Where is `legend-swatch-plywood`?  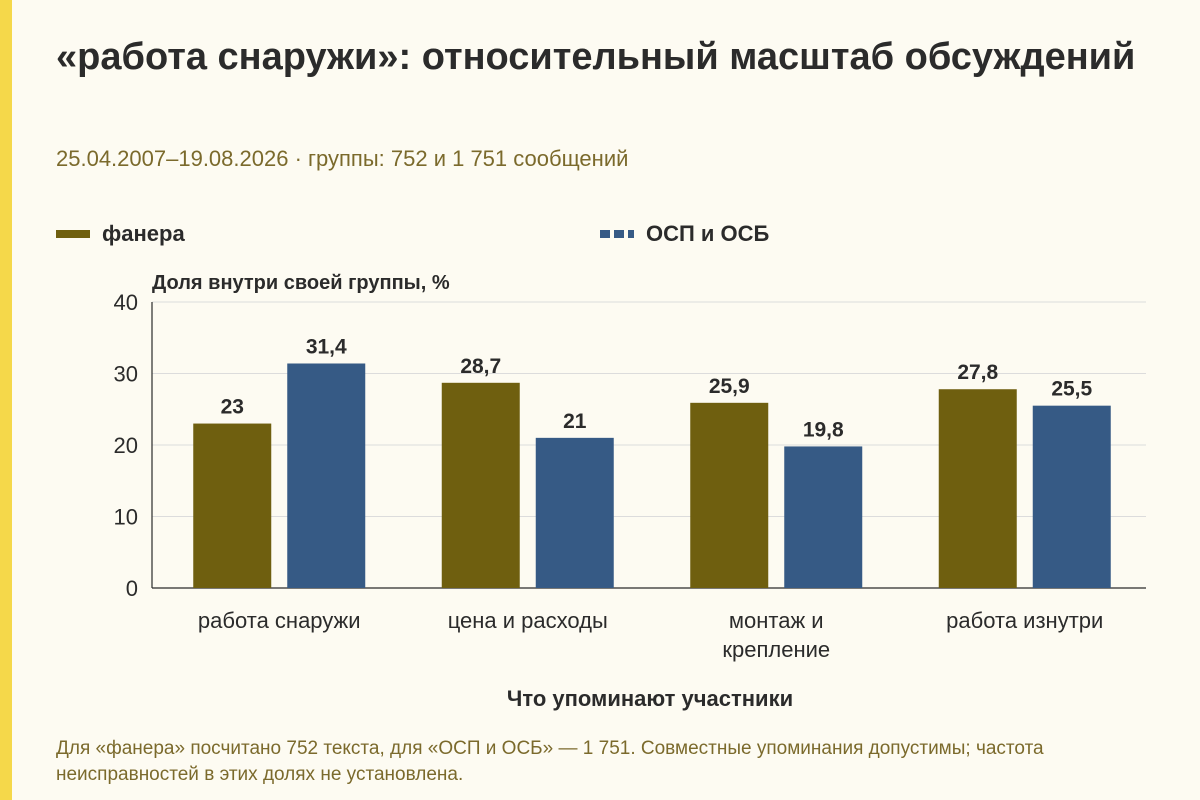
legend-swatch-plywood is located at coordinates (73, 234).